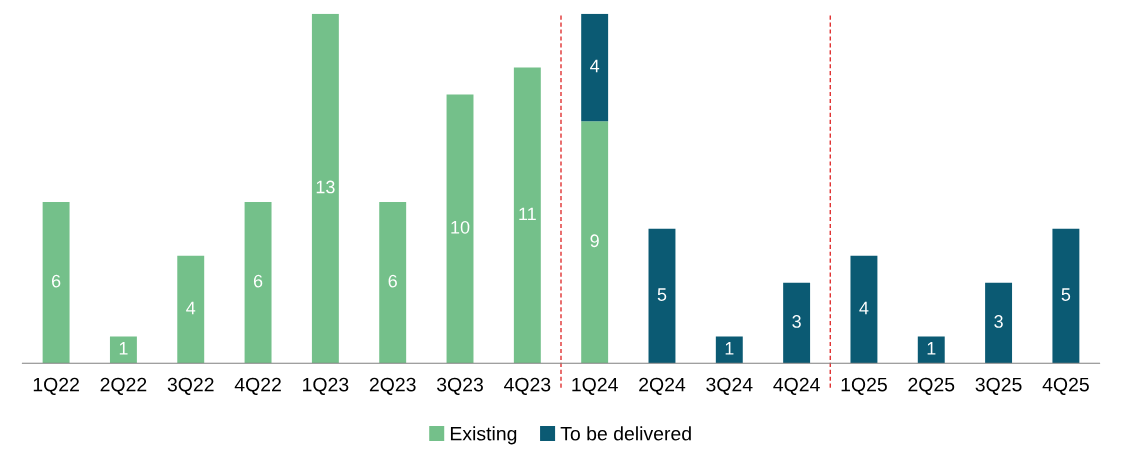 This screenshot has height=457, width=1122. Describe the element at coordinates (729, 386) in the screenshot. I see `x-tick-label: 3Q24` at that location.